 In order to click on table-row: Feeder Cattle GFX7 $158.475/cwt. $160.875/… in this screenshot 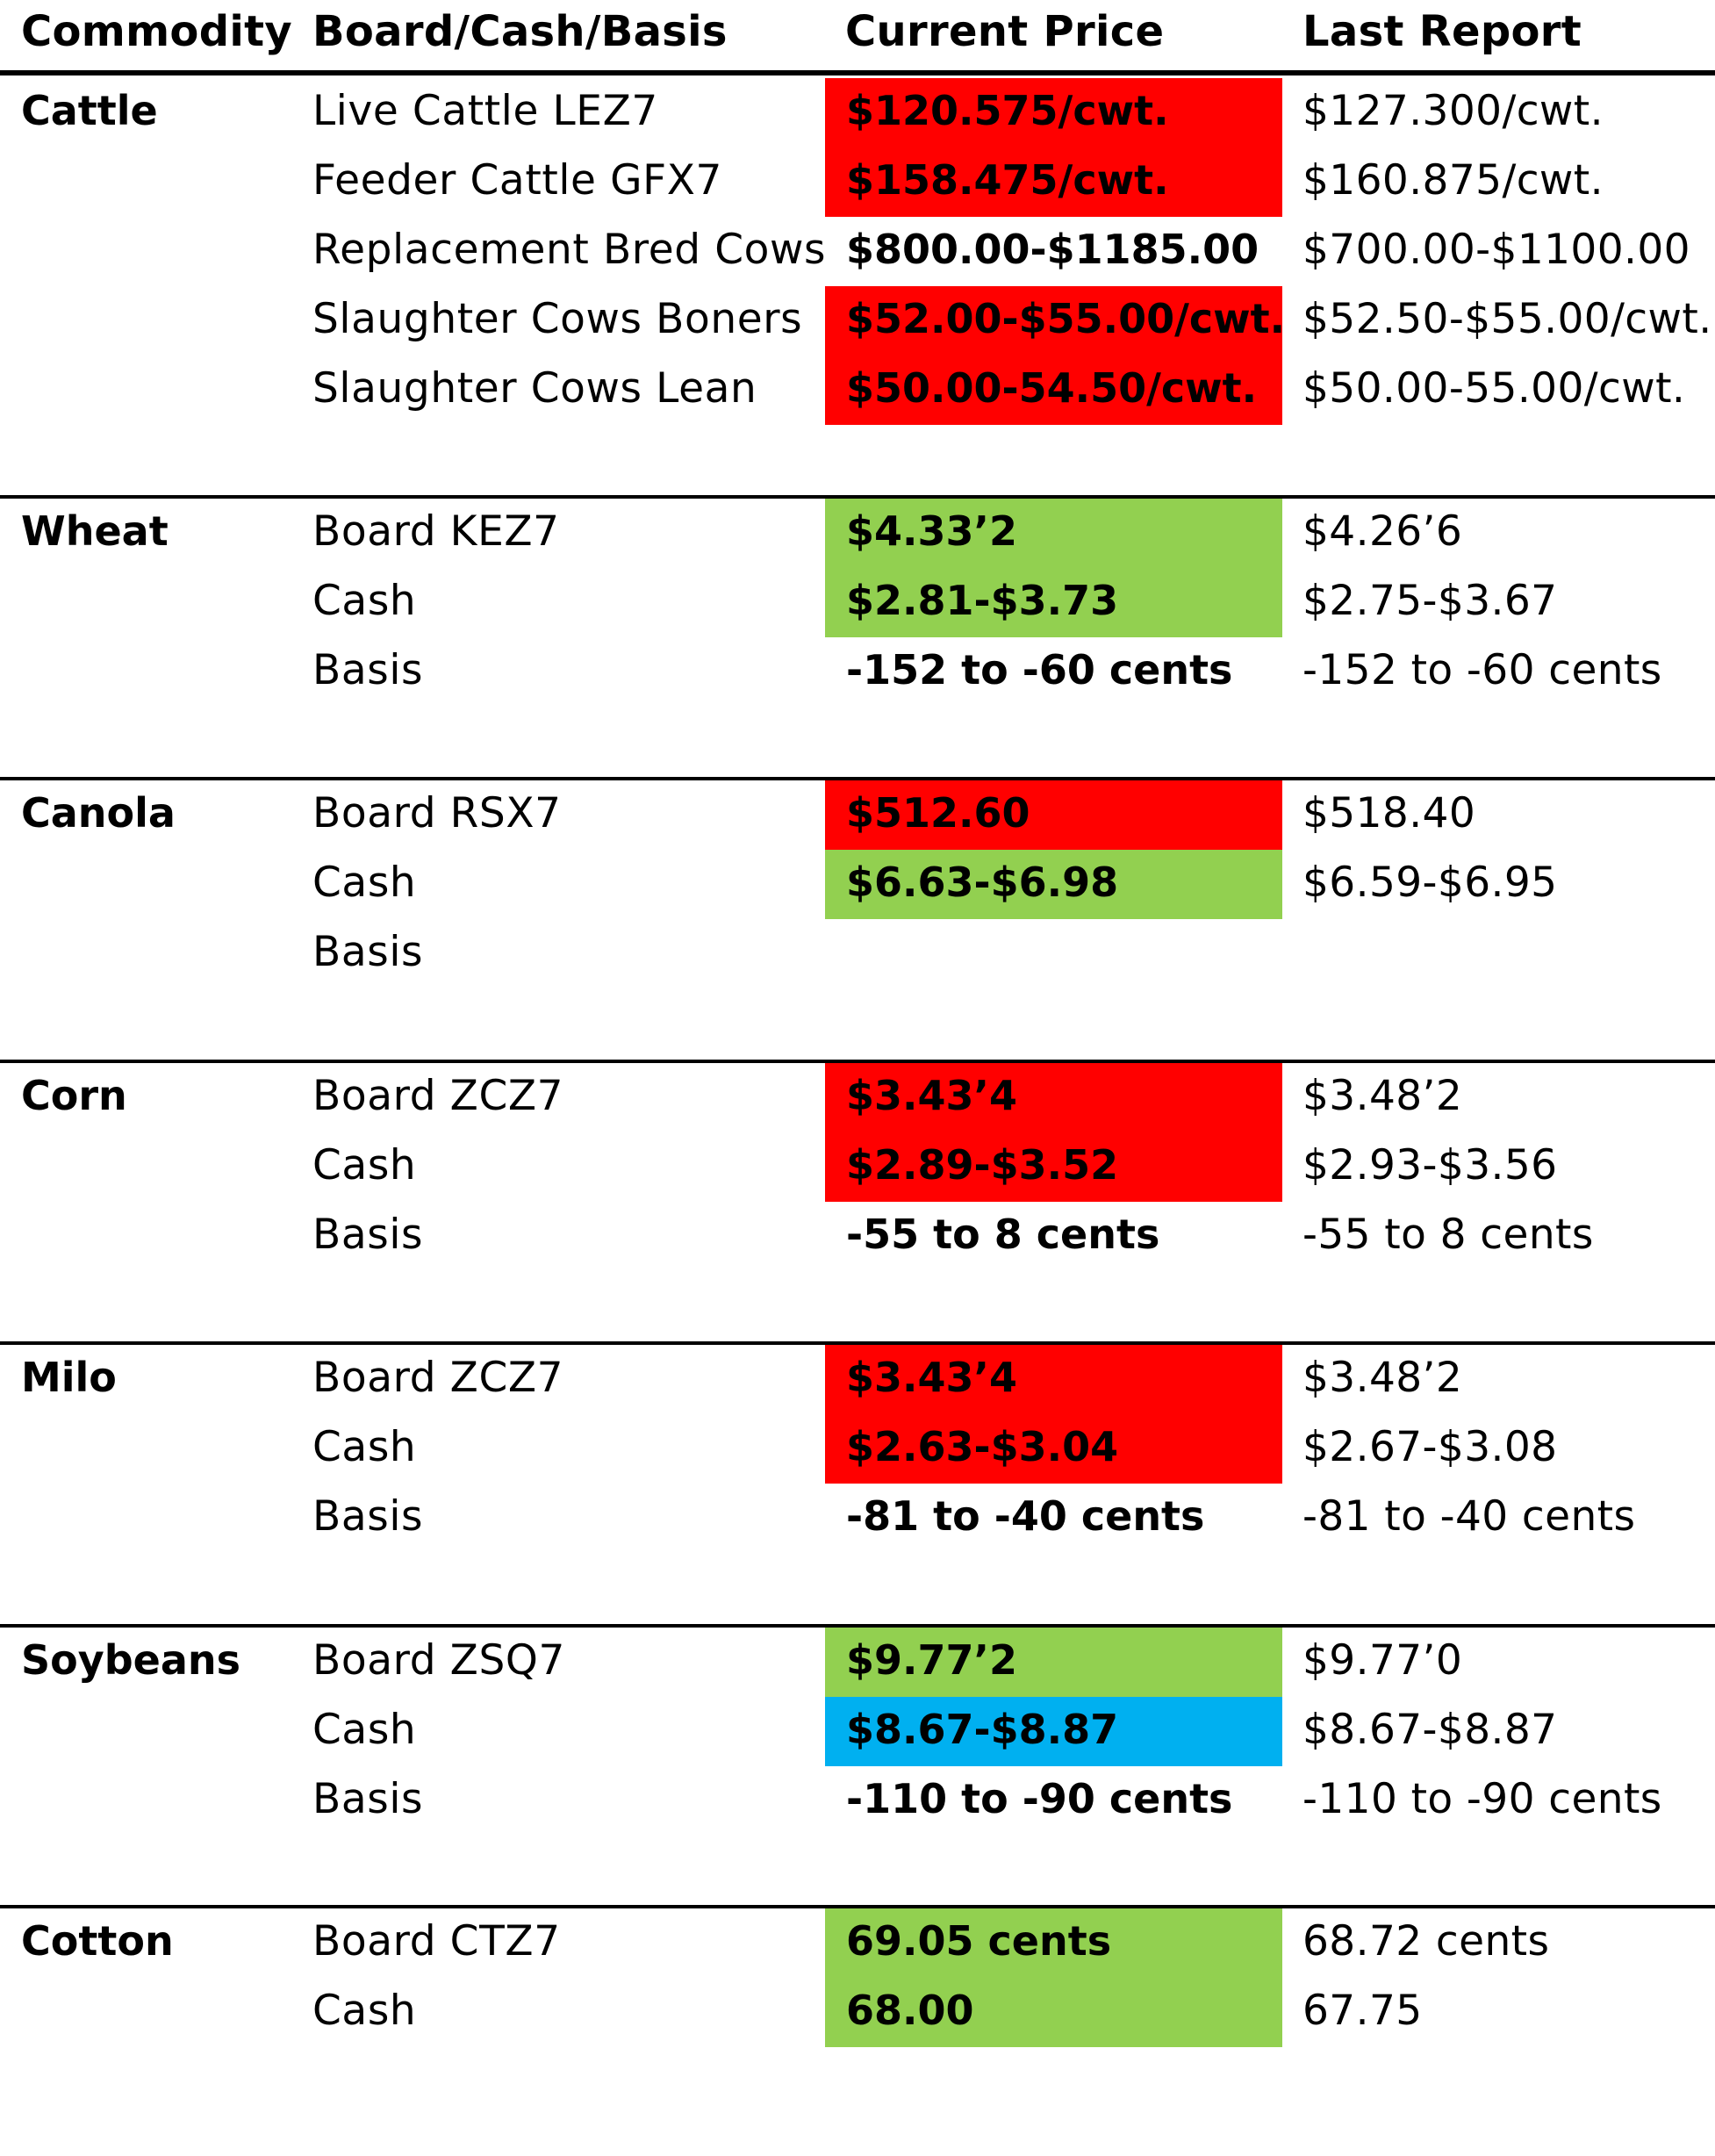, I will do `click(858, 182)`.